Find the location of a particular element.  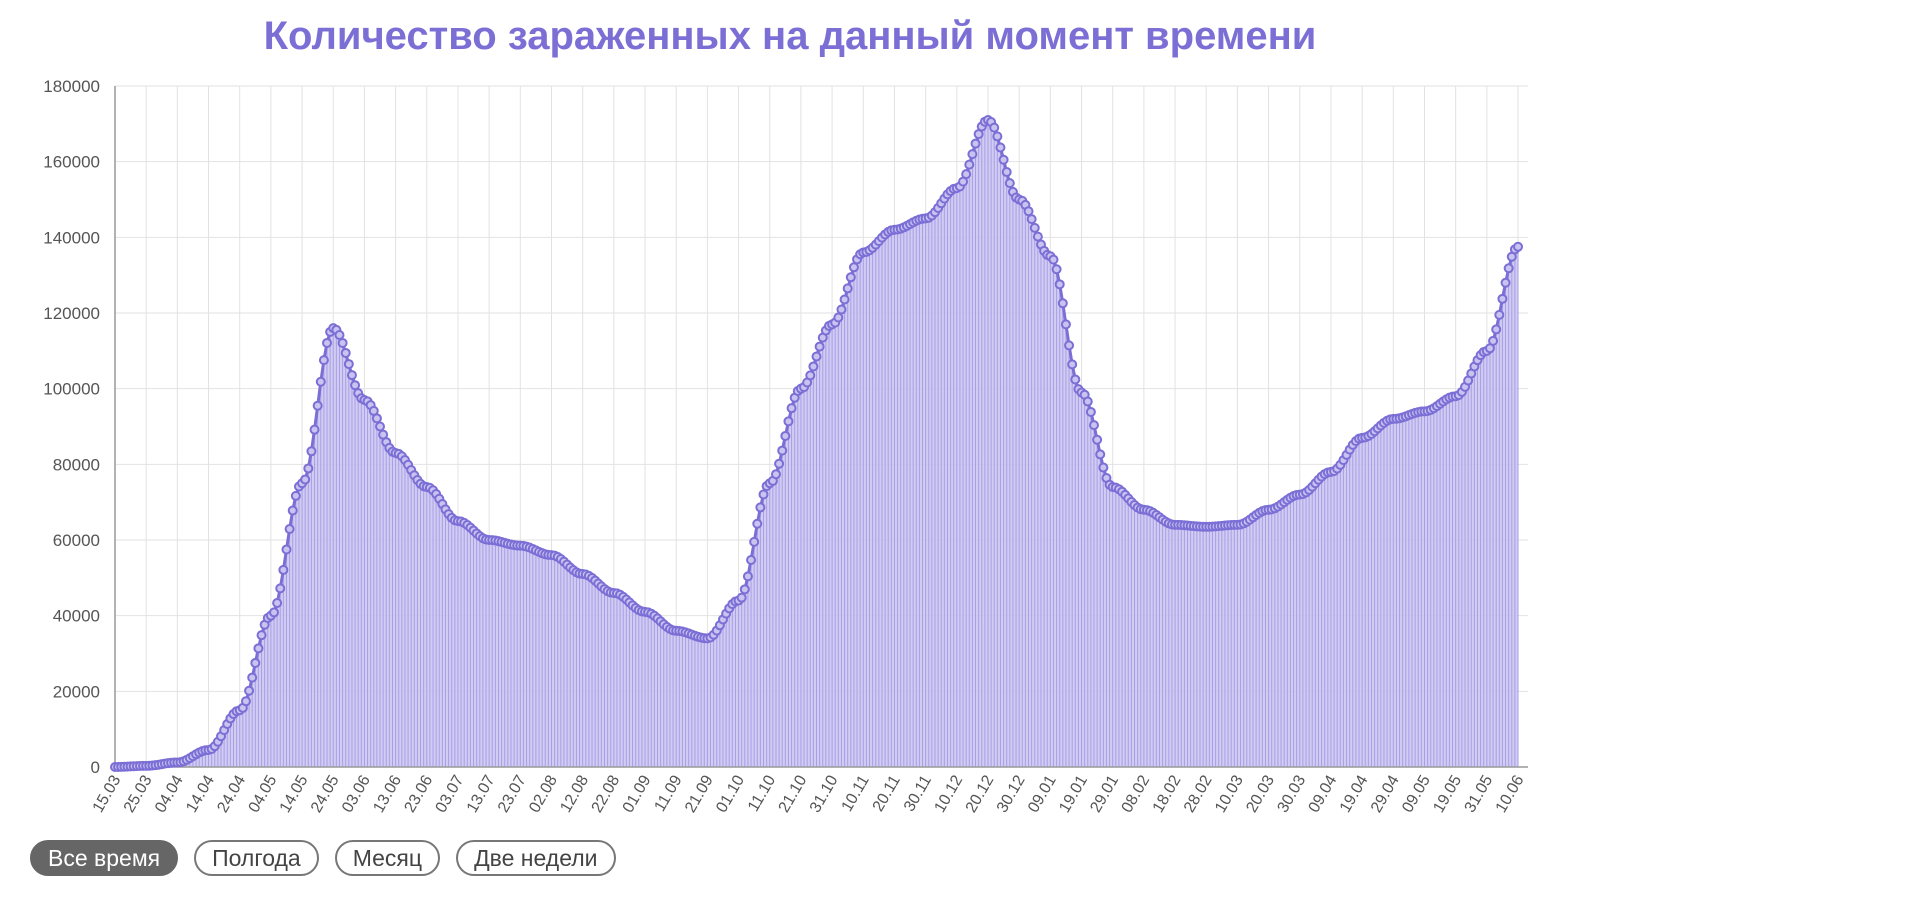

y-tick-label: 40000 is located at coordinates (76, 616).